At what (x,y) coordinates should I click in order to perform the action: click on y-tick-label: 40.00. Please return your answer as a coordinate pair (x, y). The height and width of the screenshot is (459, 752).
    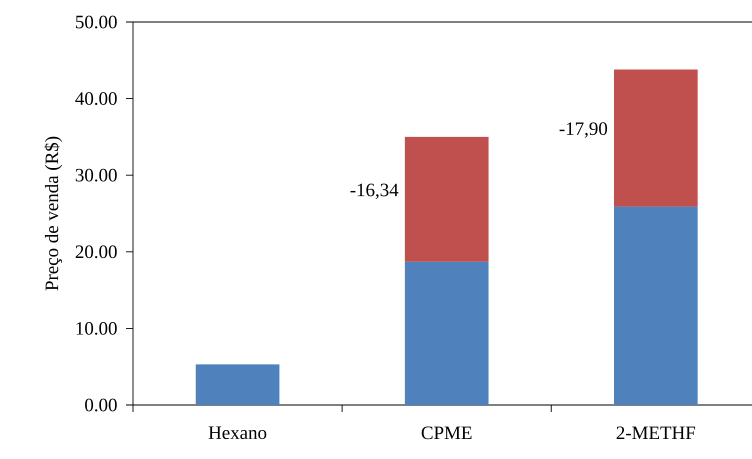
    Looking at the image, I should click on (96, 99).